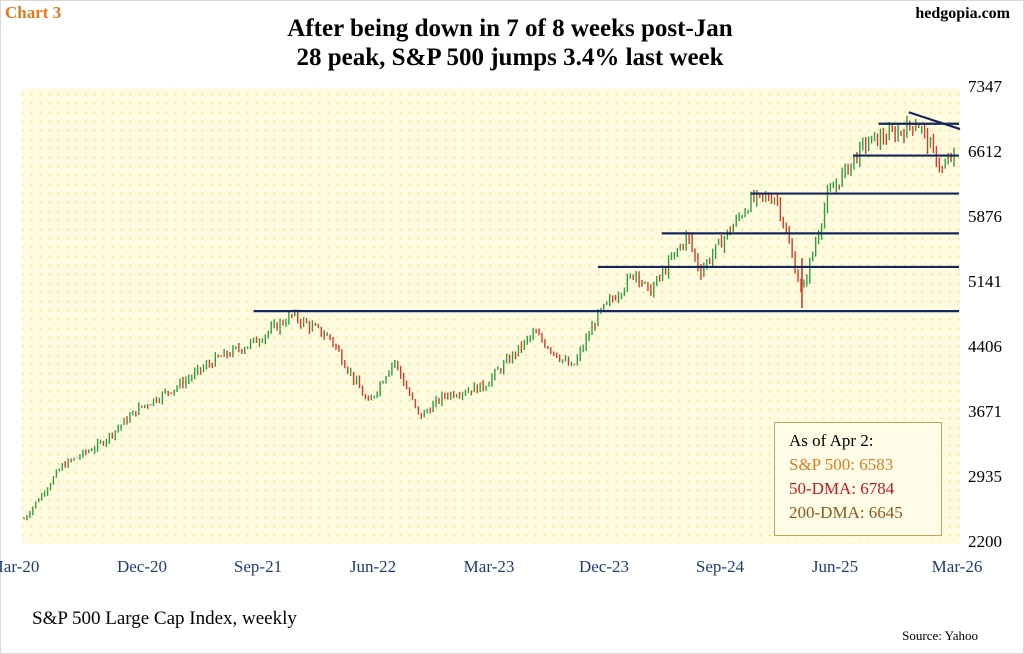 This screenshot has width=1024, height=654. I want to click on source-label: Source: Yahoo, so click(940, 635).